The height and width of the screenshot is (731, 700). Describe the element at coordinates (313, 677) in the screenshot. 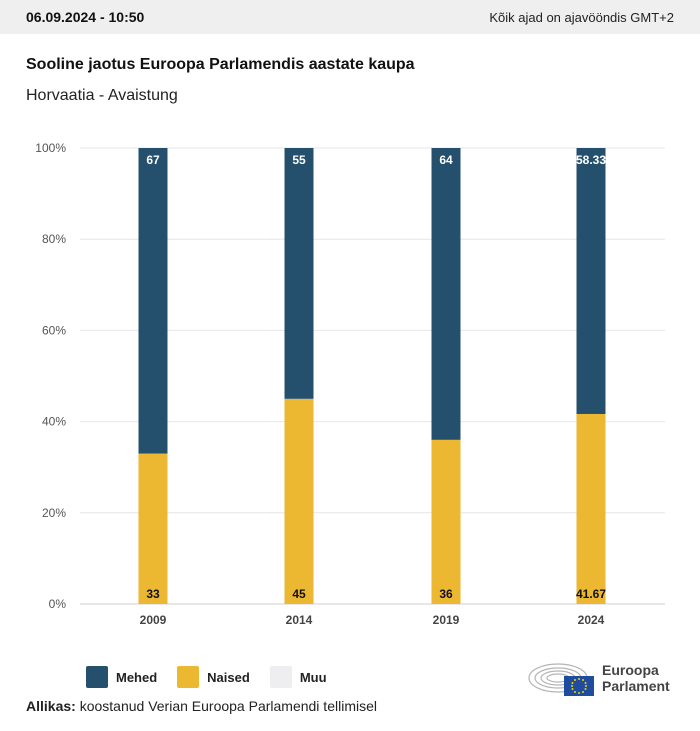

I see `legend-label: Muu` at that location.